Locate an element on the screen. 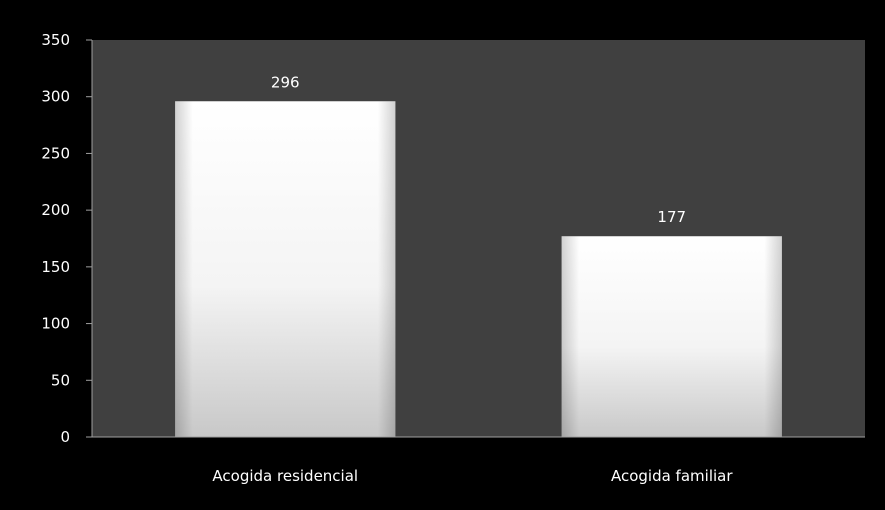  y-tick-label: 350 is located at coordinates (55, 40).